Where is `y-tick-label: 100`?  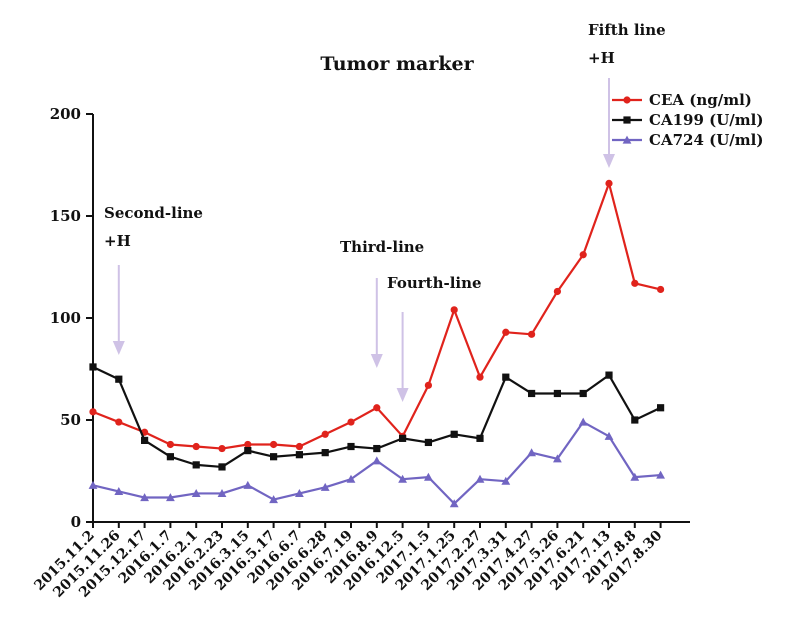
y-tick-label: 100 is located at coordinates (65, 318).